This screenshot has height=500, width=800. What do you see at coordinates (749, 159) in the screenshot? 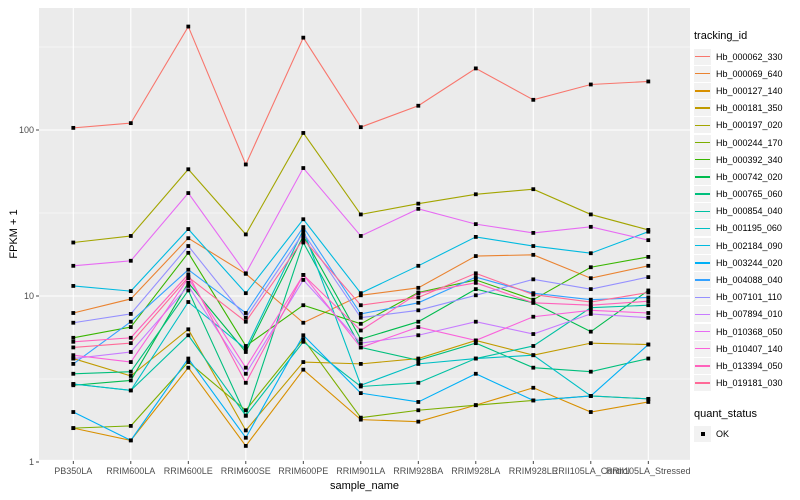
I see `legend-item-label: Hb_000392_340` at bounding box center [749, 159].